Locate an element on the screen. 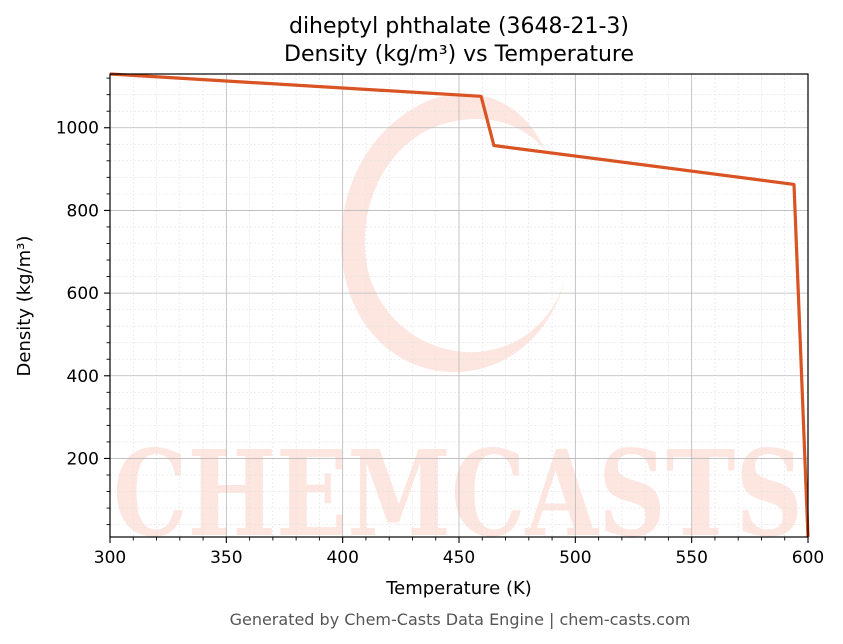  x-tick-label: 600 is located at coordinates (808, 558).